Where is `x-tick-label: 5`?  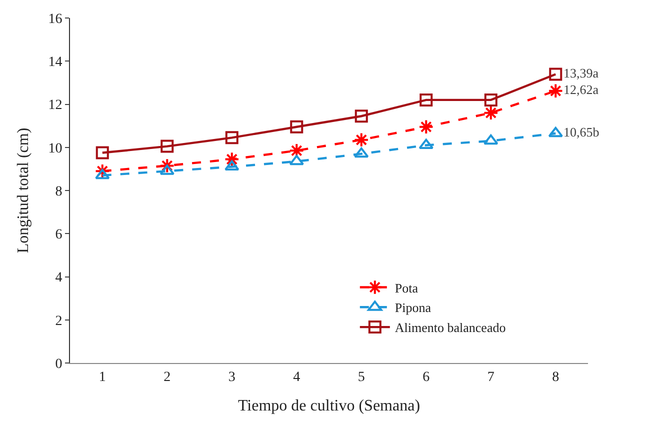
x-tick-label: 5 is located at coordinates (361, 377).